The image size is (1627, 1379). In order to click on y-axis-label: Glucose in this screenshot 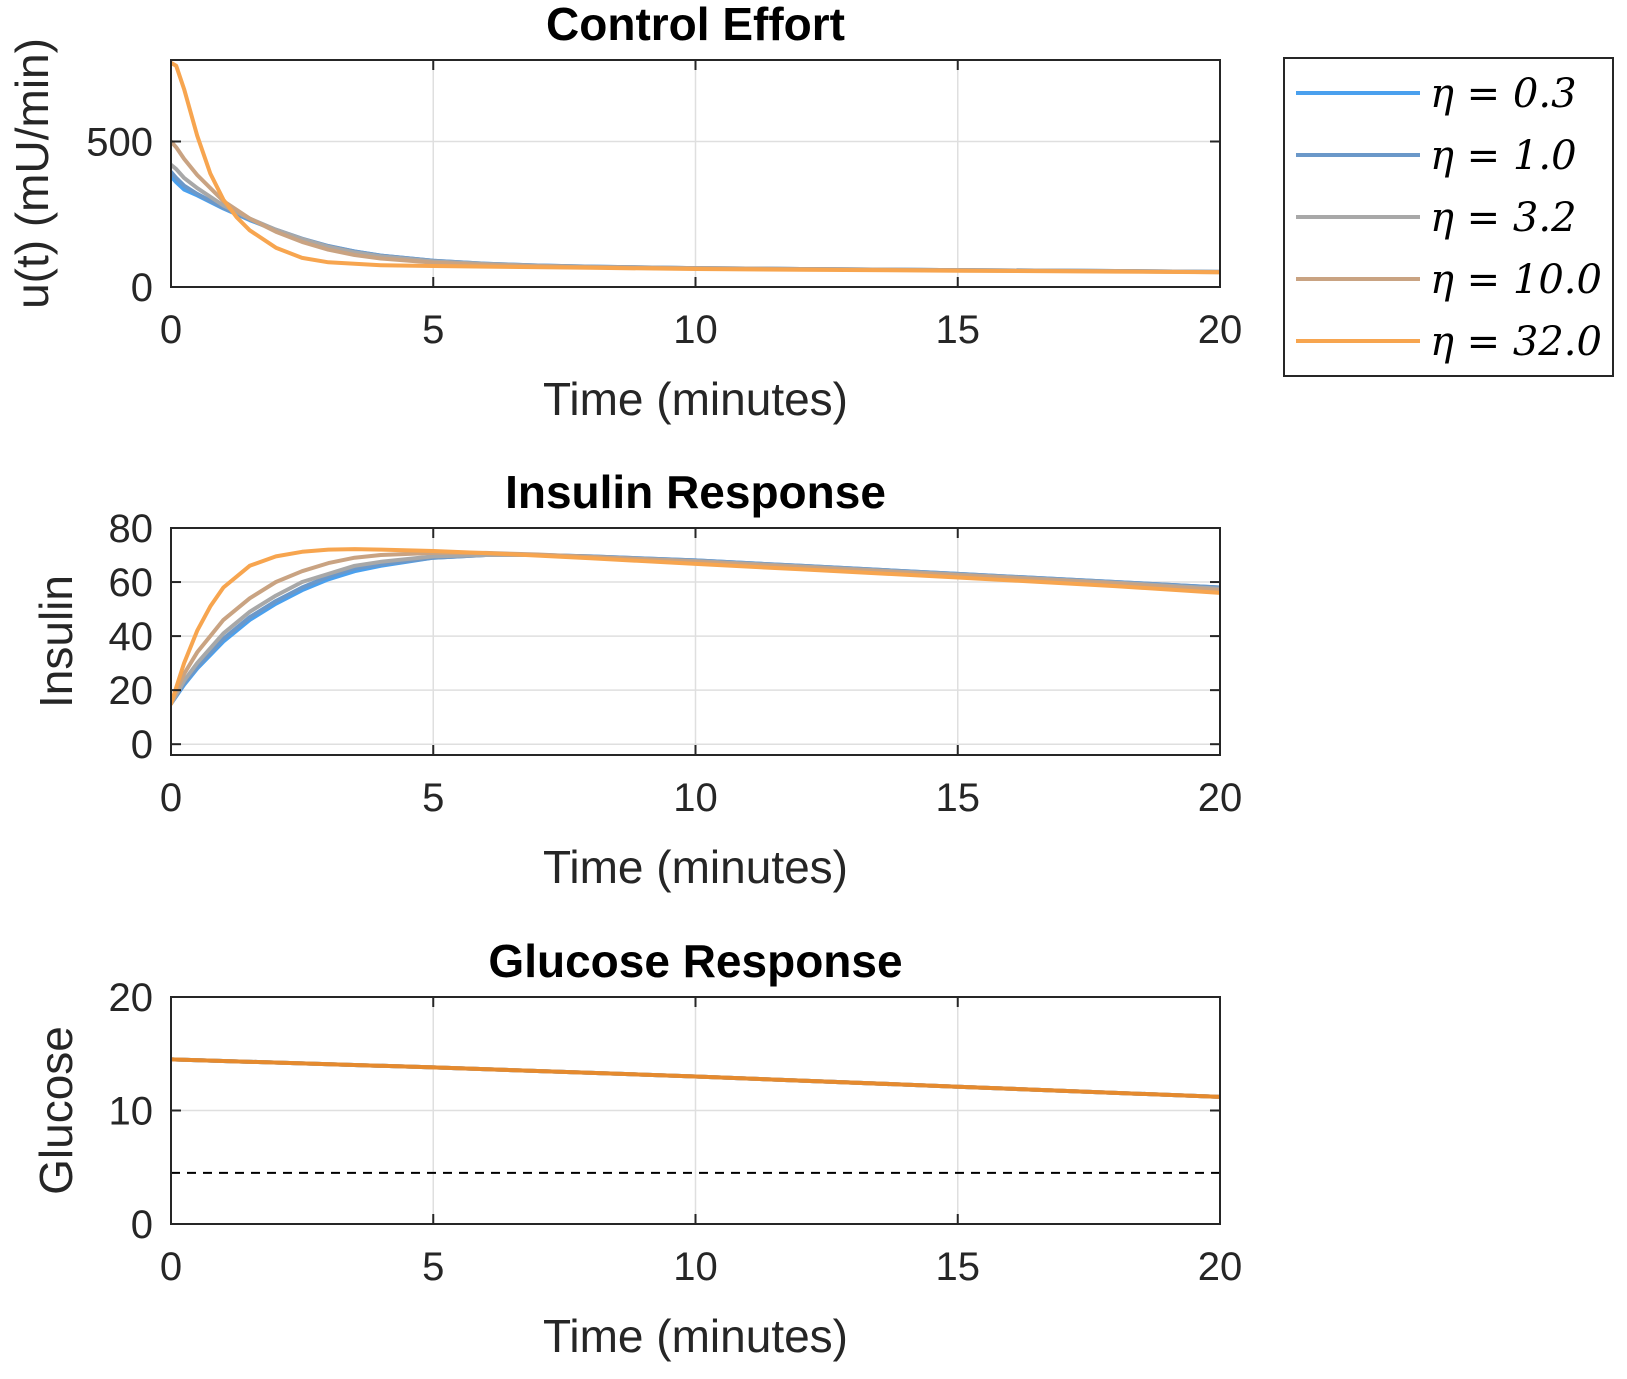, I will do `click(56, 1110)`.